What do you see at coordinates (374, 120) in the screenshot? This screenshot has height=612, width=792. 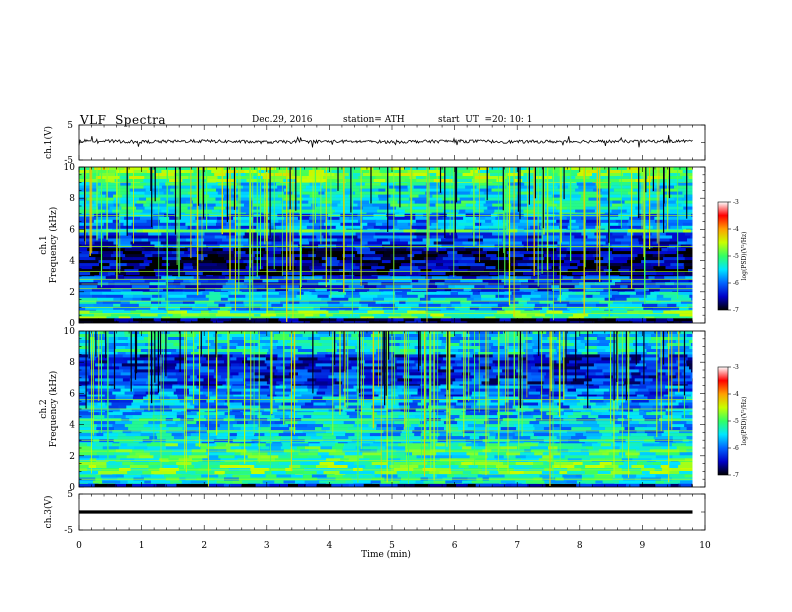 I see `station-label: station= ATH` at bounding box center [374, 120].